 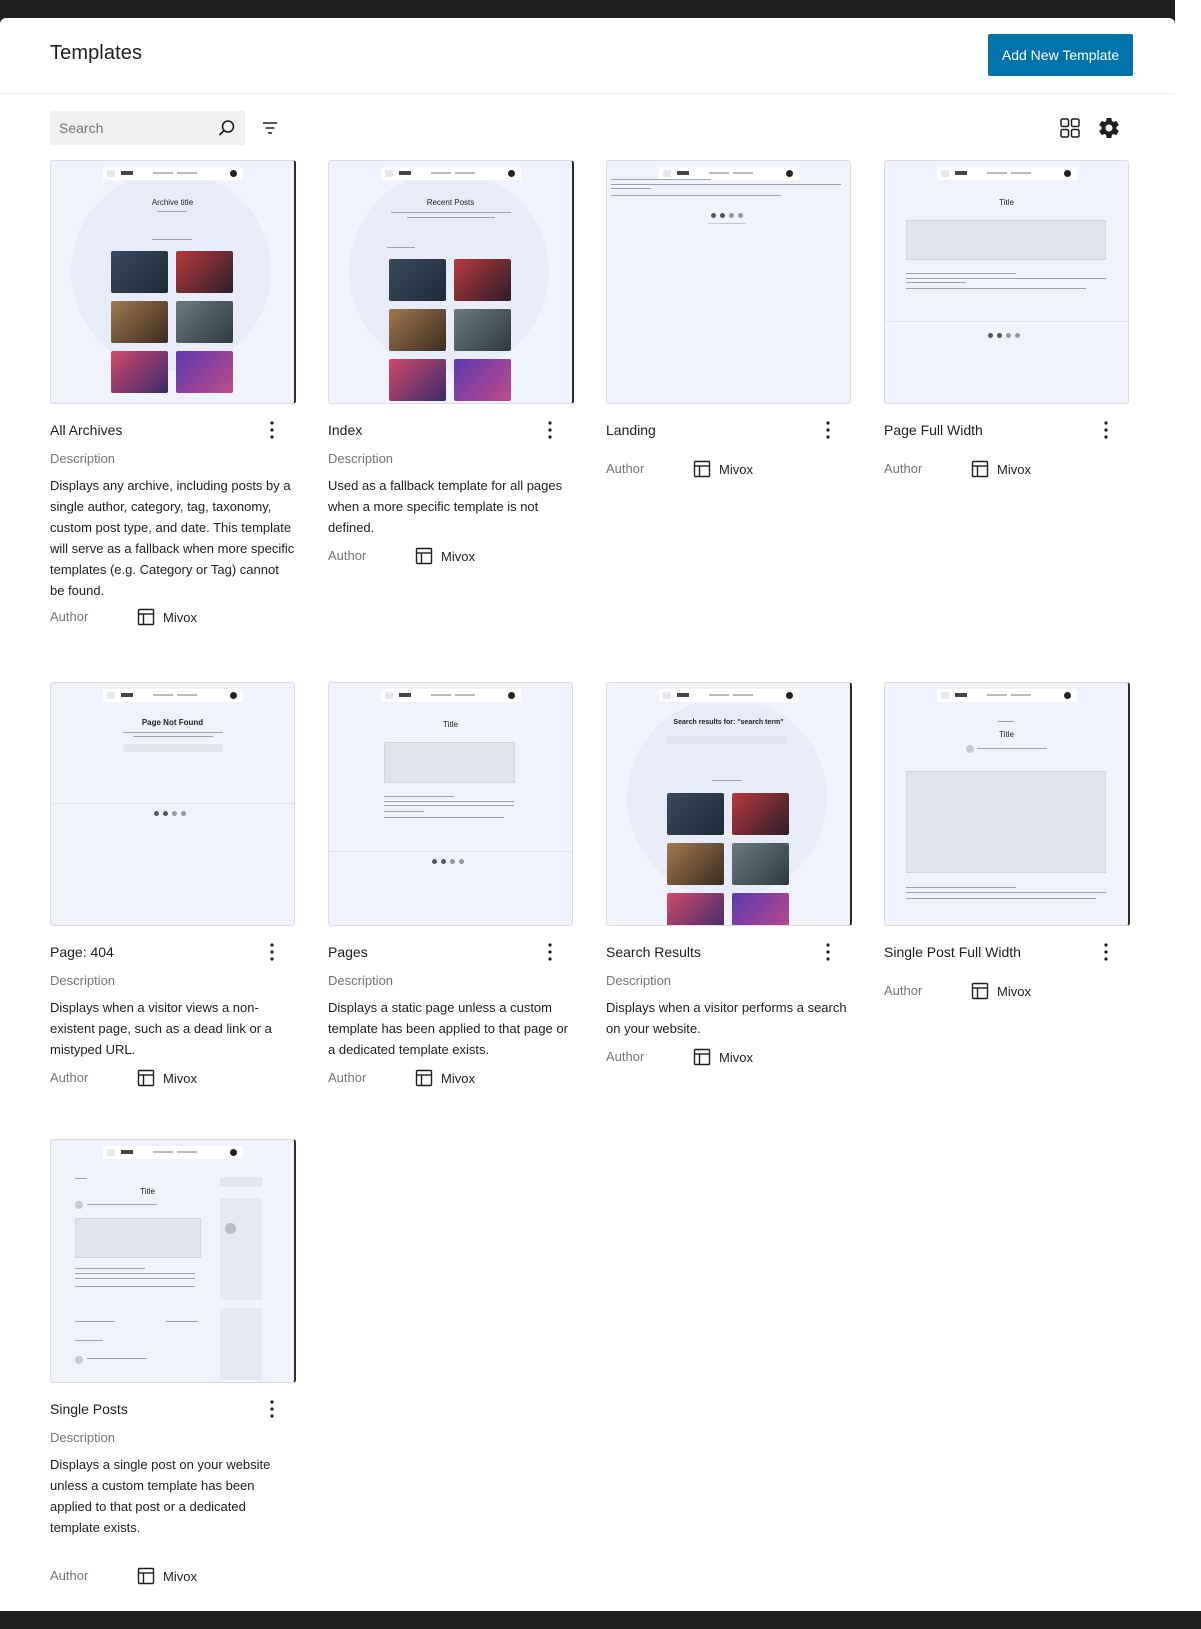 What do you see at coordinates (1060, 55) in the screenshot?
I see `add-new-template-button: Add New Template` at bounding box center [1060, 55].